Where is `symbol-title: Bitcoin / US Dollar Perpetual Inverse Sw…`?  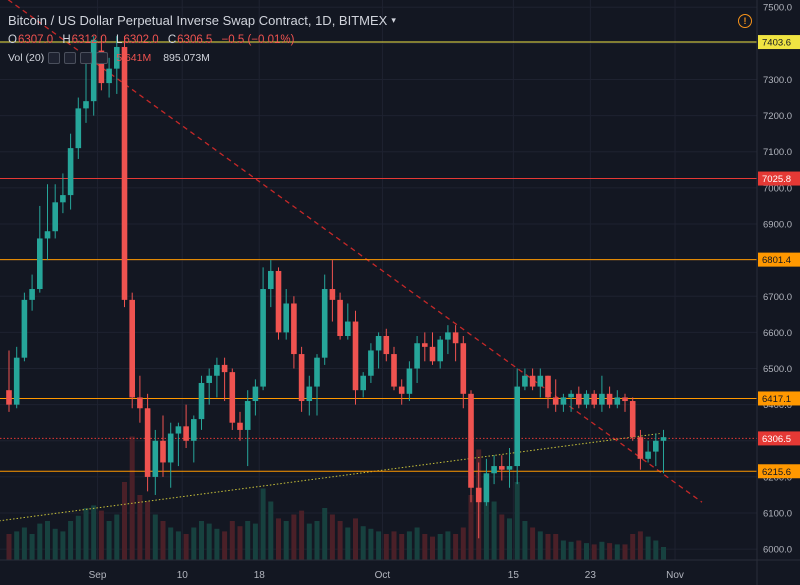 symbol-title: Bitcoin / US Dollar Perpetual Inverse Sw… is located at coordinates (198, 20).